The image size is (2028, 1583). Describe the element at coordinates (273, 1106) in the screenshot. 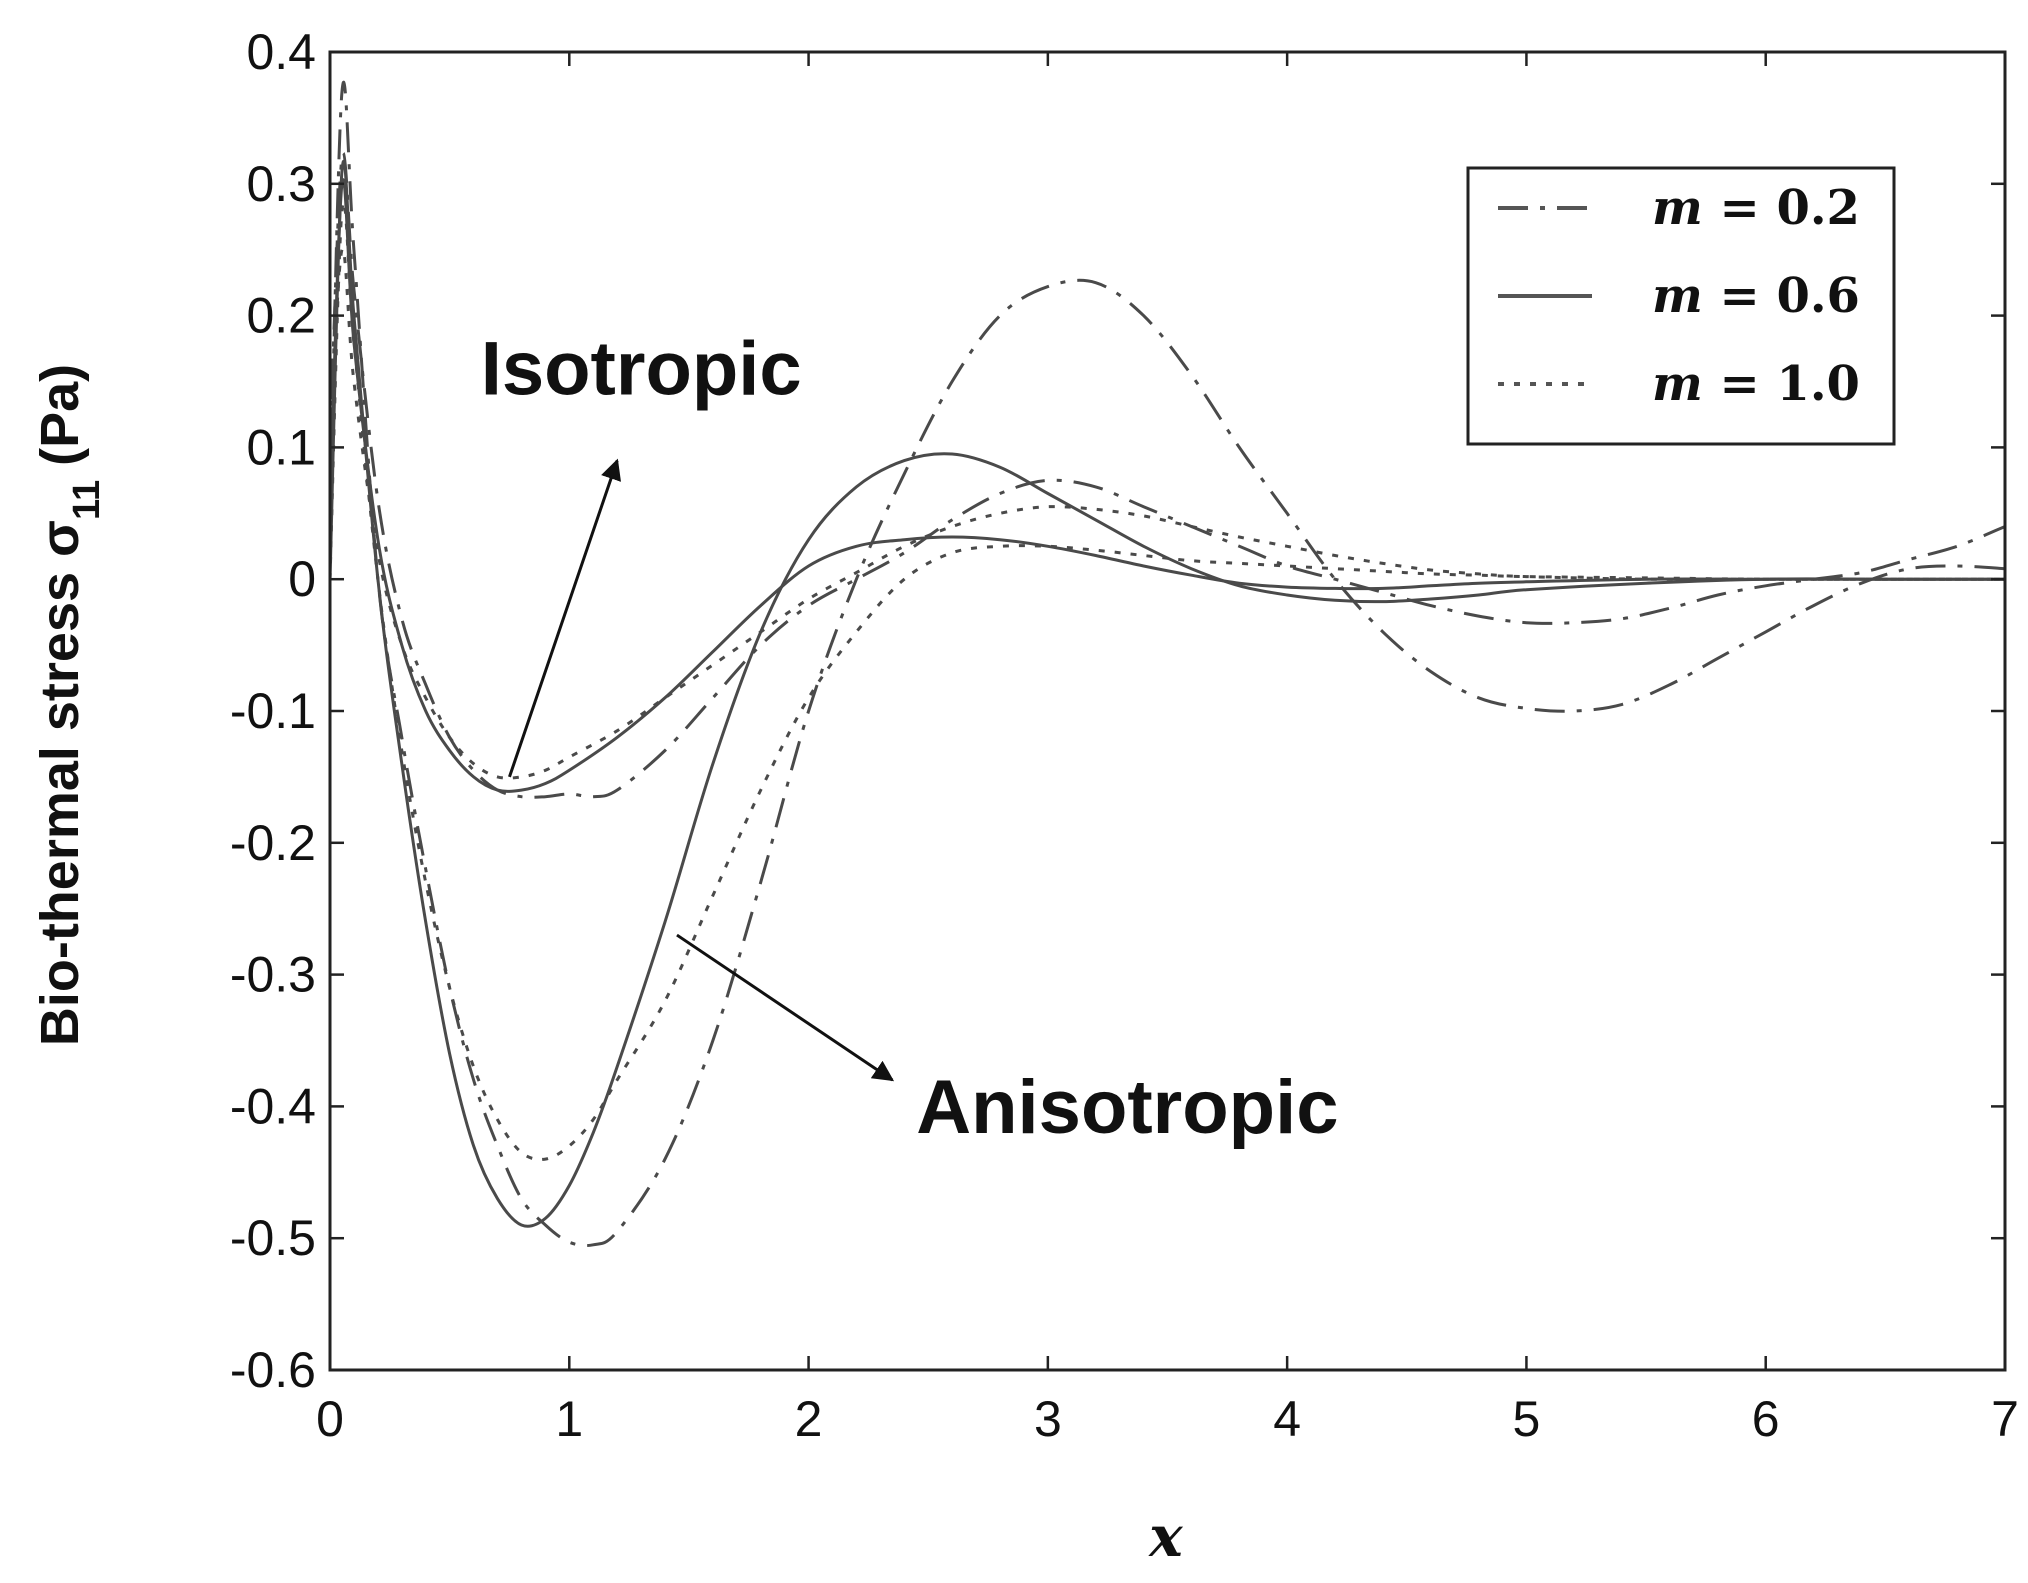

I see `y-tick-label: -0.4` at that location.